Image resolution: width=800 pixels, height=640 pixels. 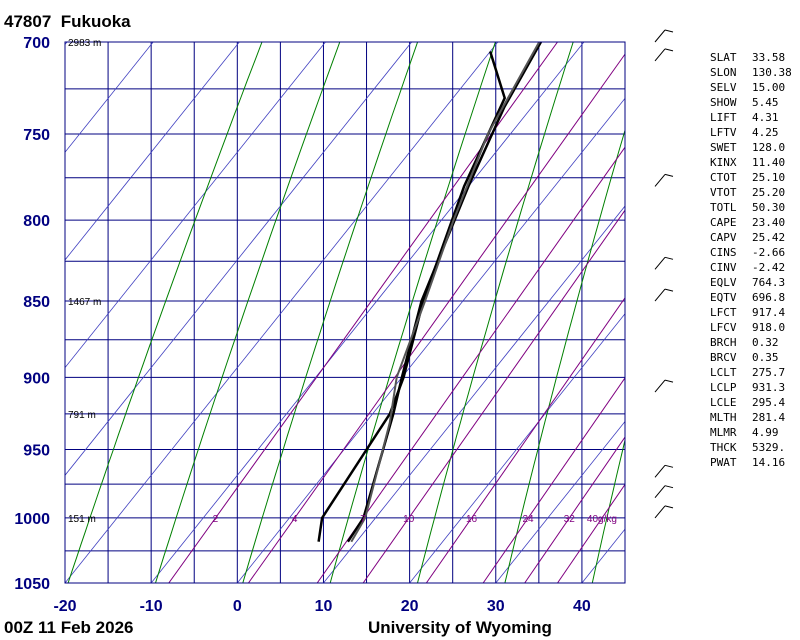 I want to click on index-name: CINS, so click(x=723, y=252).